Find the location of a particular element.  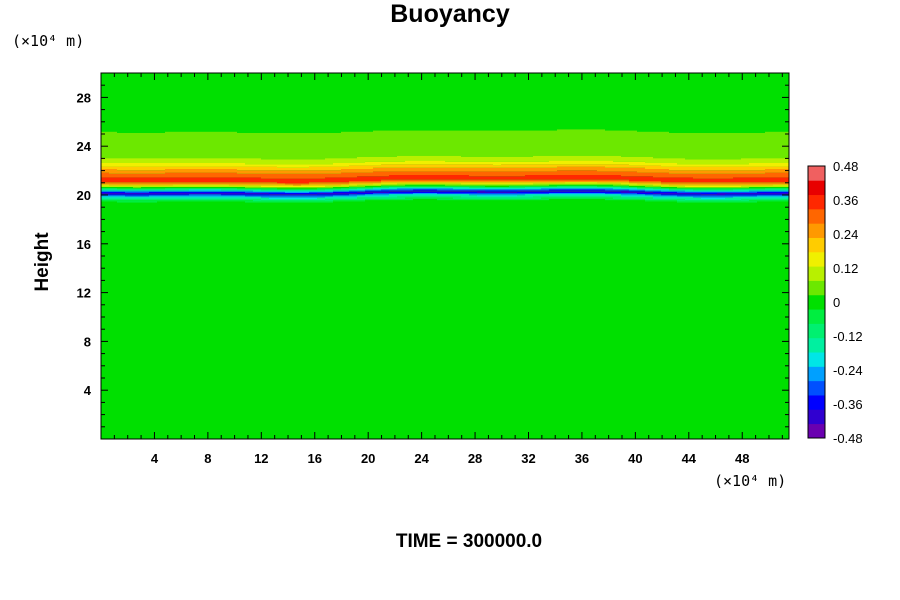

colorbar-tick-label: 0.12 is located at coordinates (845, 268).